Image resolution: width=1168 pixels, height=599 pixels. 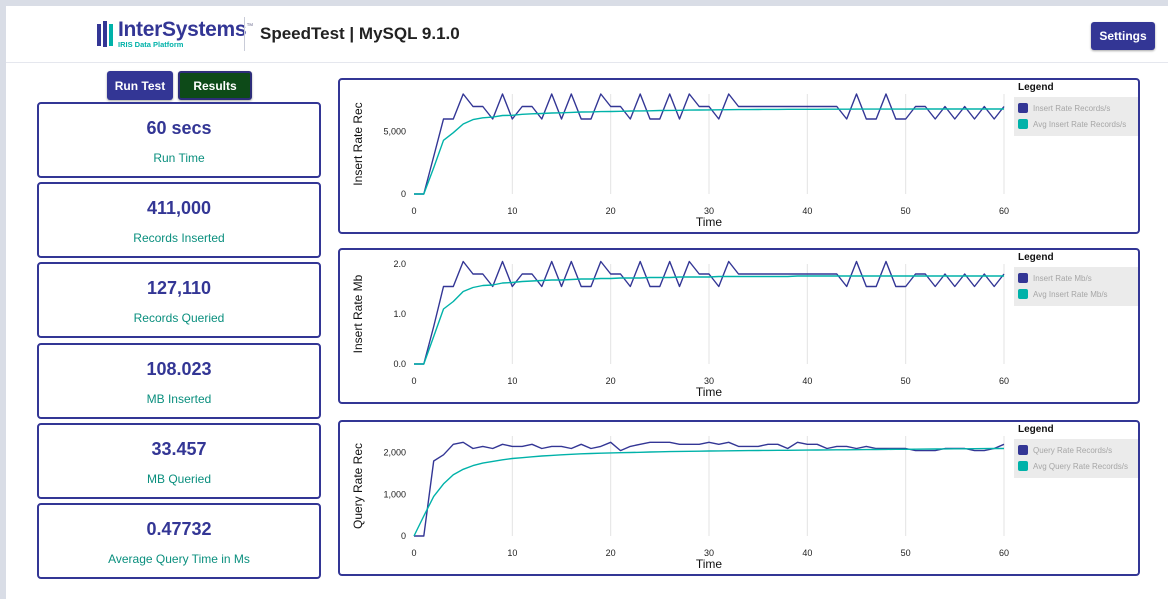 What do you see at coordinates (151, 44) in the screenshot?
I see `logo-subtitle: IRIS Data Platform` at bounding box center [151, 44].